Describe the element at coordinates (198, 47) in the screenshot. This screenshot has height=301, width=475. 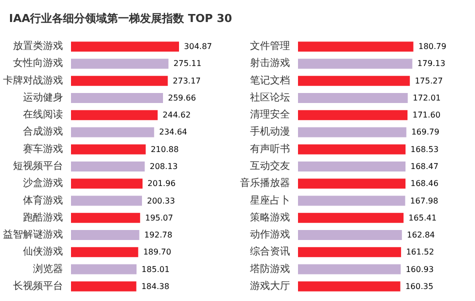
I see `data-label: 304.87` at that location.